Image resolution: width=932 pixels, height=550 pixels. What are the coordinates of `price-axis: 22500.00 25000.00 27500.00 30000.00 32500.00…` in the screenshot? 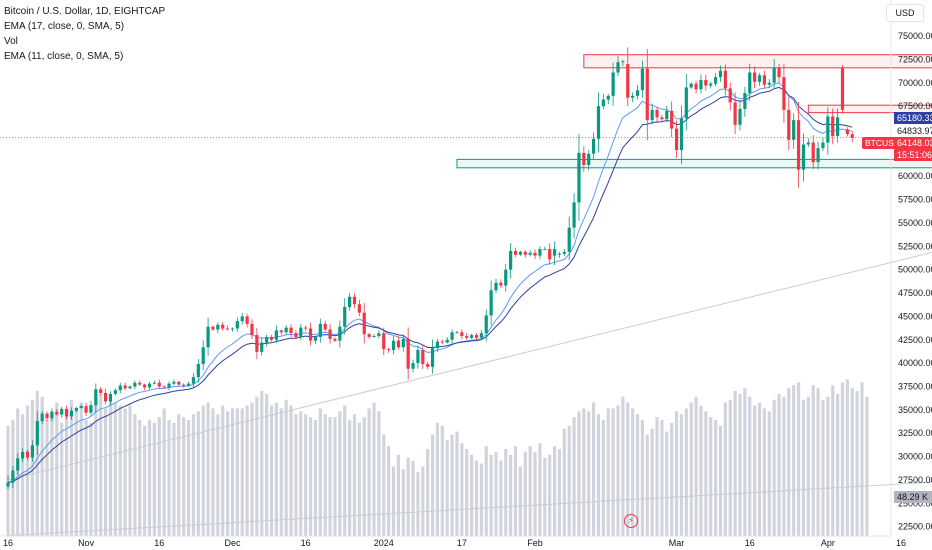 It's located at (915, 281).